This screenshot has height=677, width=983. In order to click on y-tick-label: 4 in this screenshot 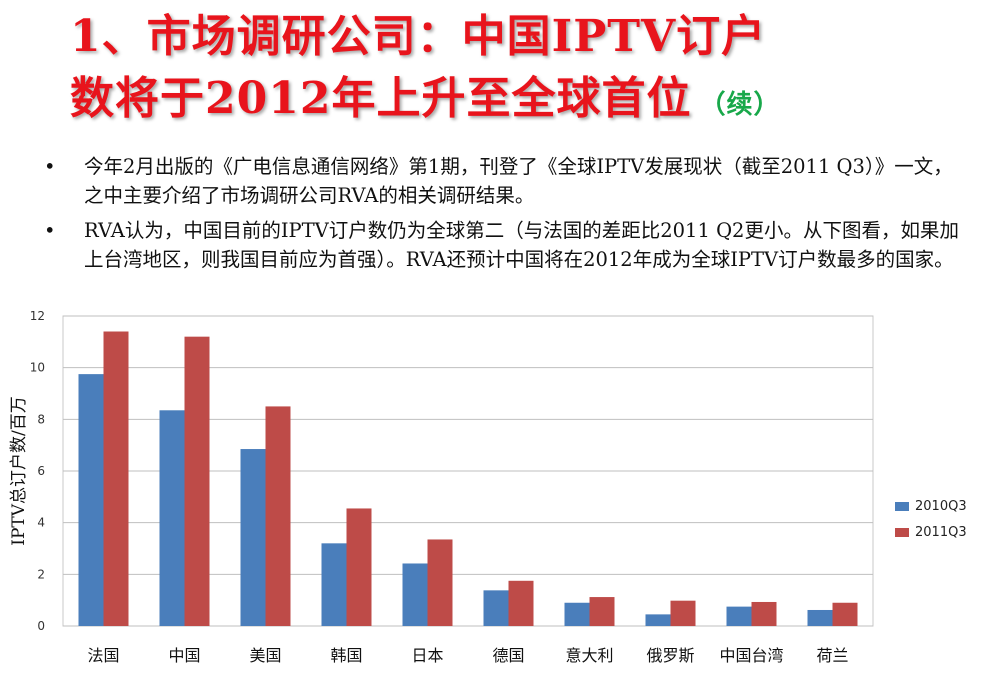, I will do `click(41, 523)`.